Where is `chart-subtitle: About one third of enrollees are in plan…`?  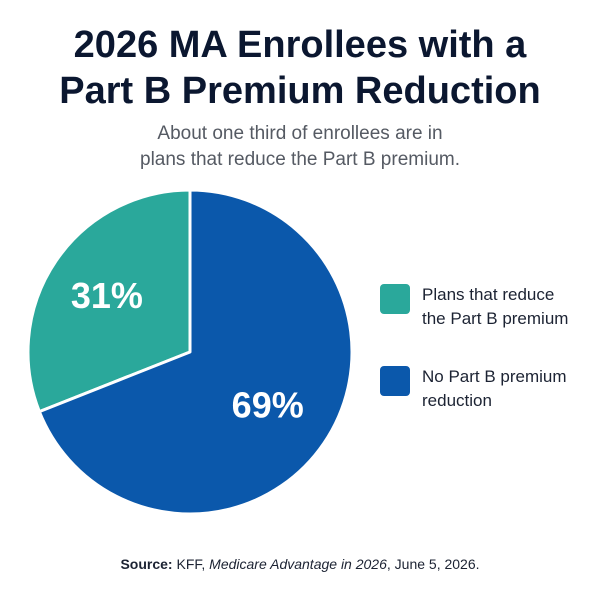 chart-subtitle: About one third of enrollees are in plan… is located at coordinates (300, 147).